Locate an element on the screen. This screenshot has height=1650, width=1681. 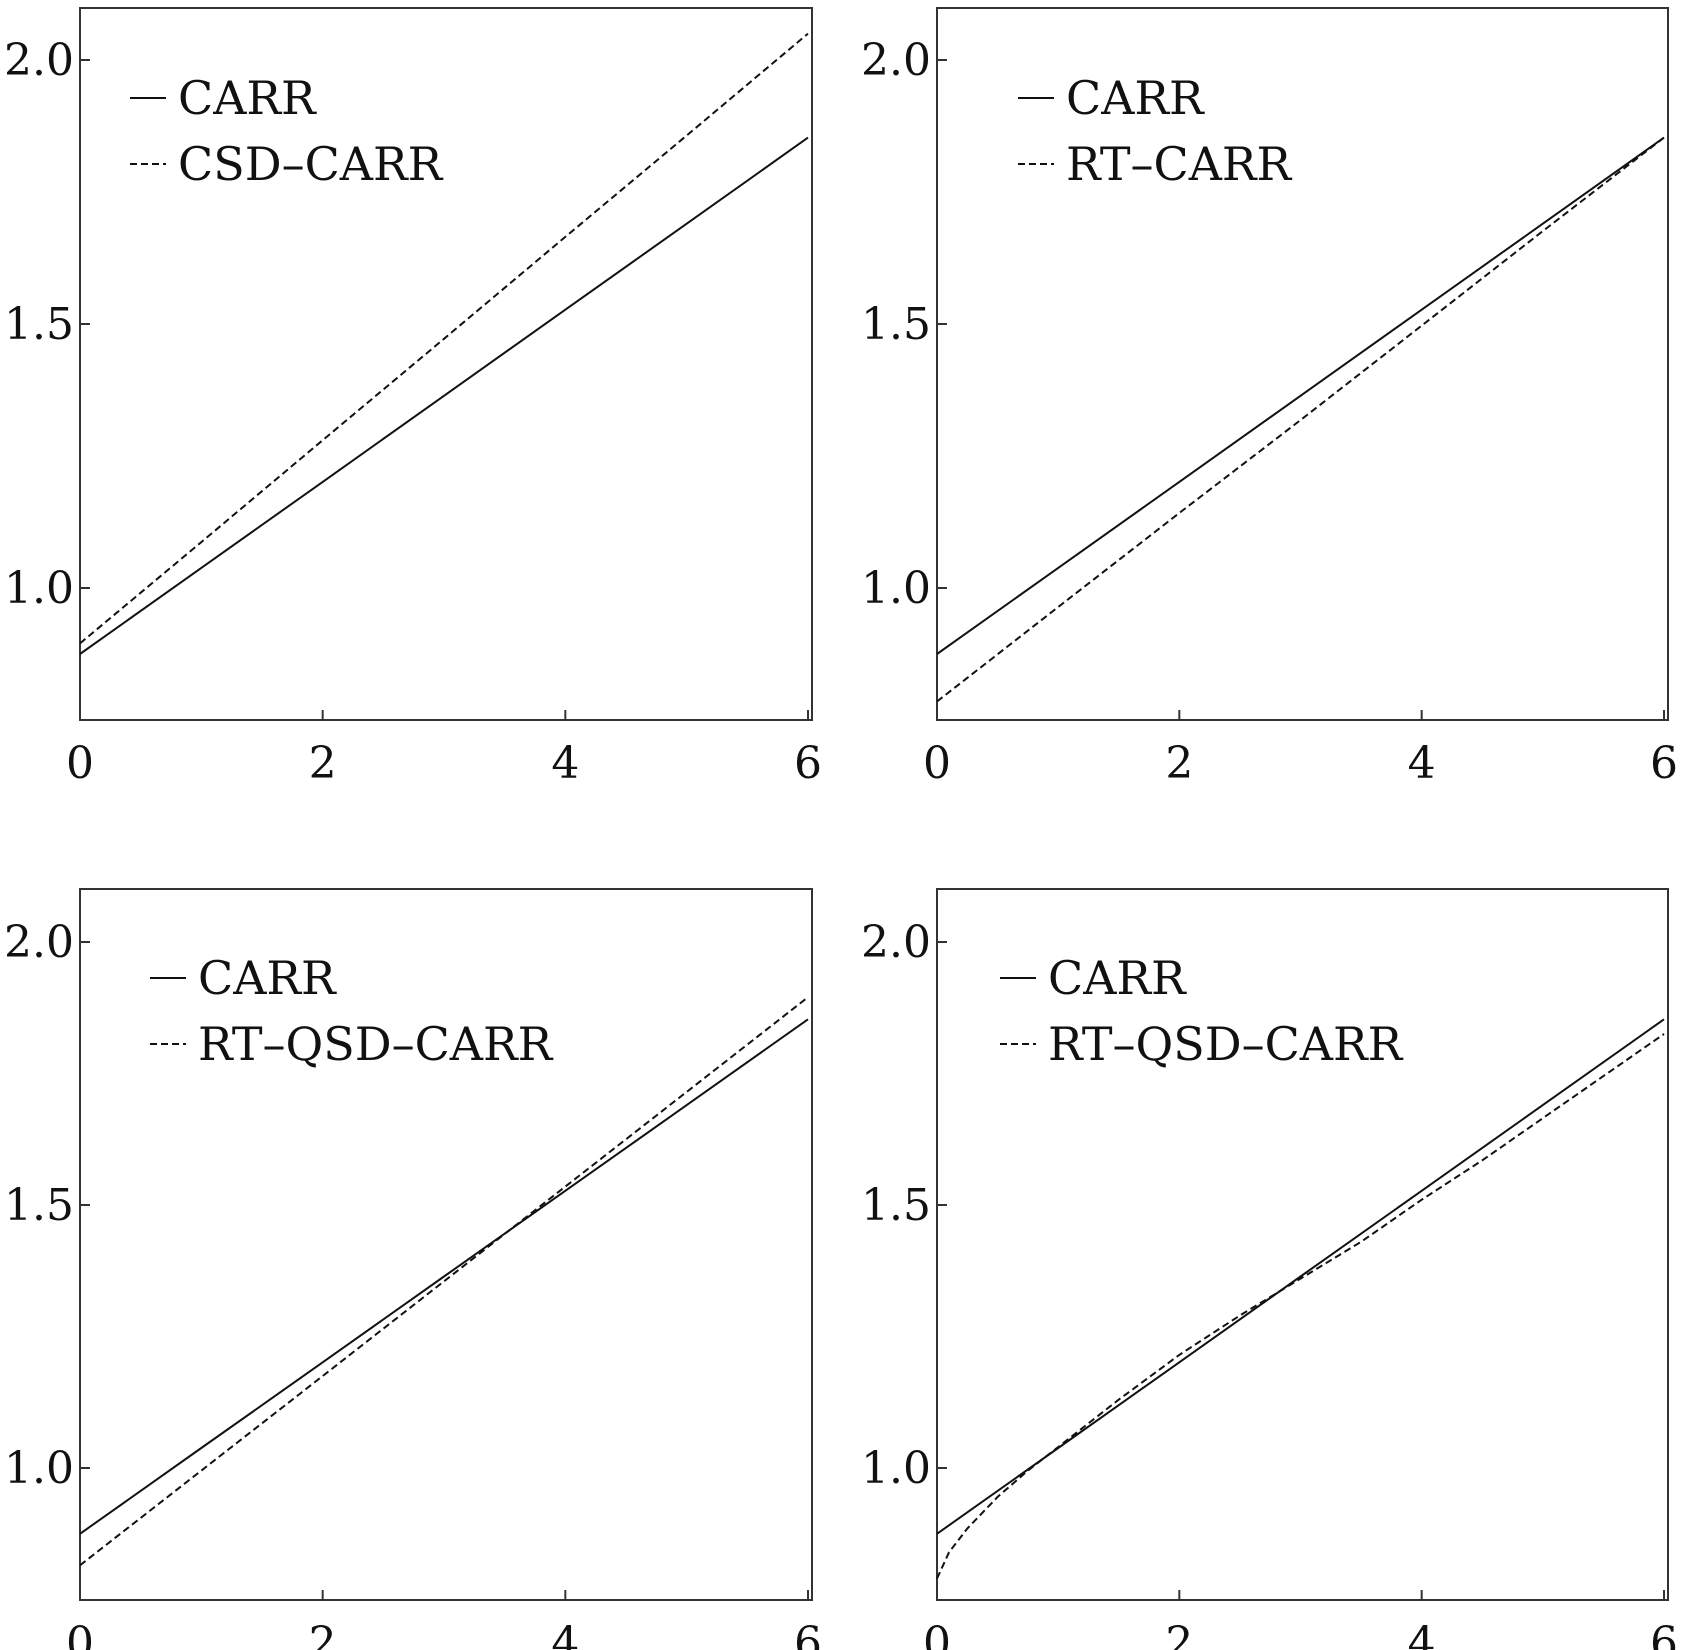
legend: CARR CSD–CARR is located at coordinates (287, 131).